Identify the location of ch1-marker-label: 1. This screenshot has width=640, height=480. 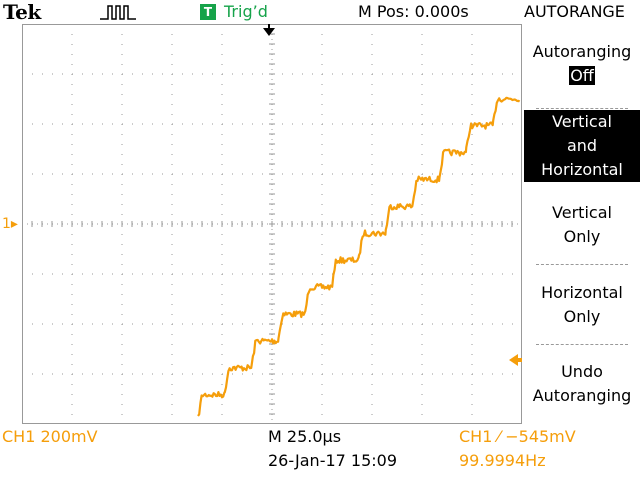
(6, 224).